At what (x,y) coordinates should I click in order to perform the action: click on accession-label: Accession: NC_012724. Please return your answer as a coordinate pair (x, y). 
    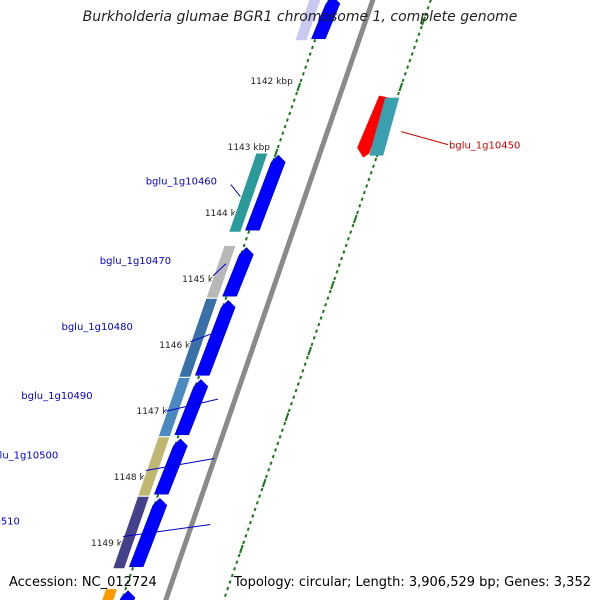
    Looking at the image, I should click on (83, 582).